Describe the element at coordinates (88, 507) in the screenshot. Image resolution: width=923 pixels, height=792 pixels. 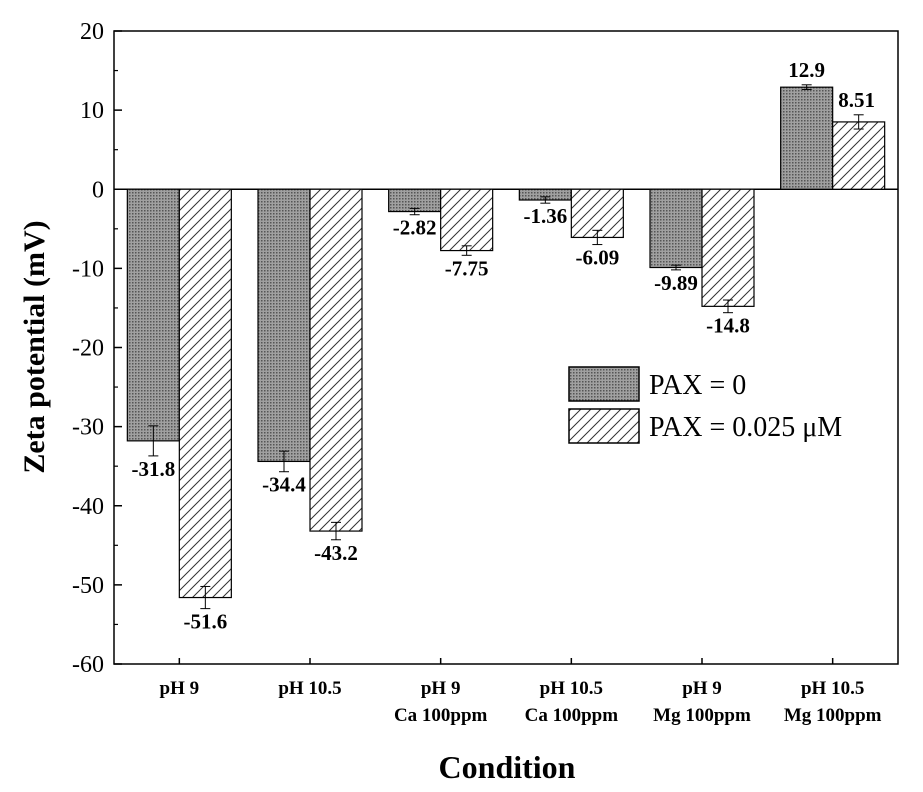
I see `y-tick-label: -40` at that location.